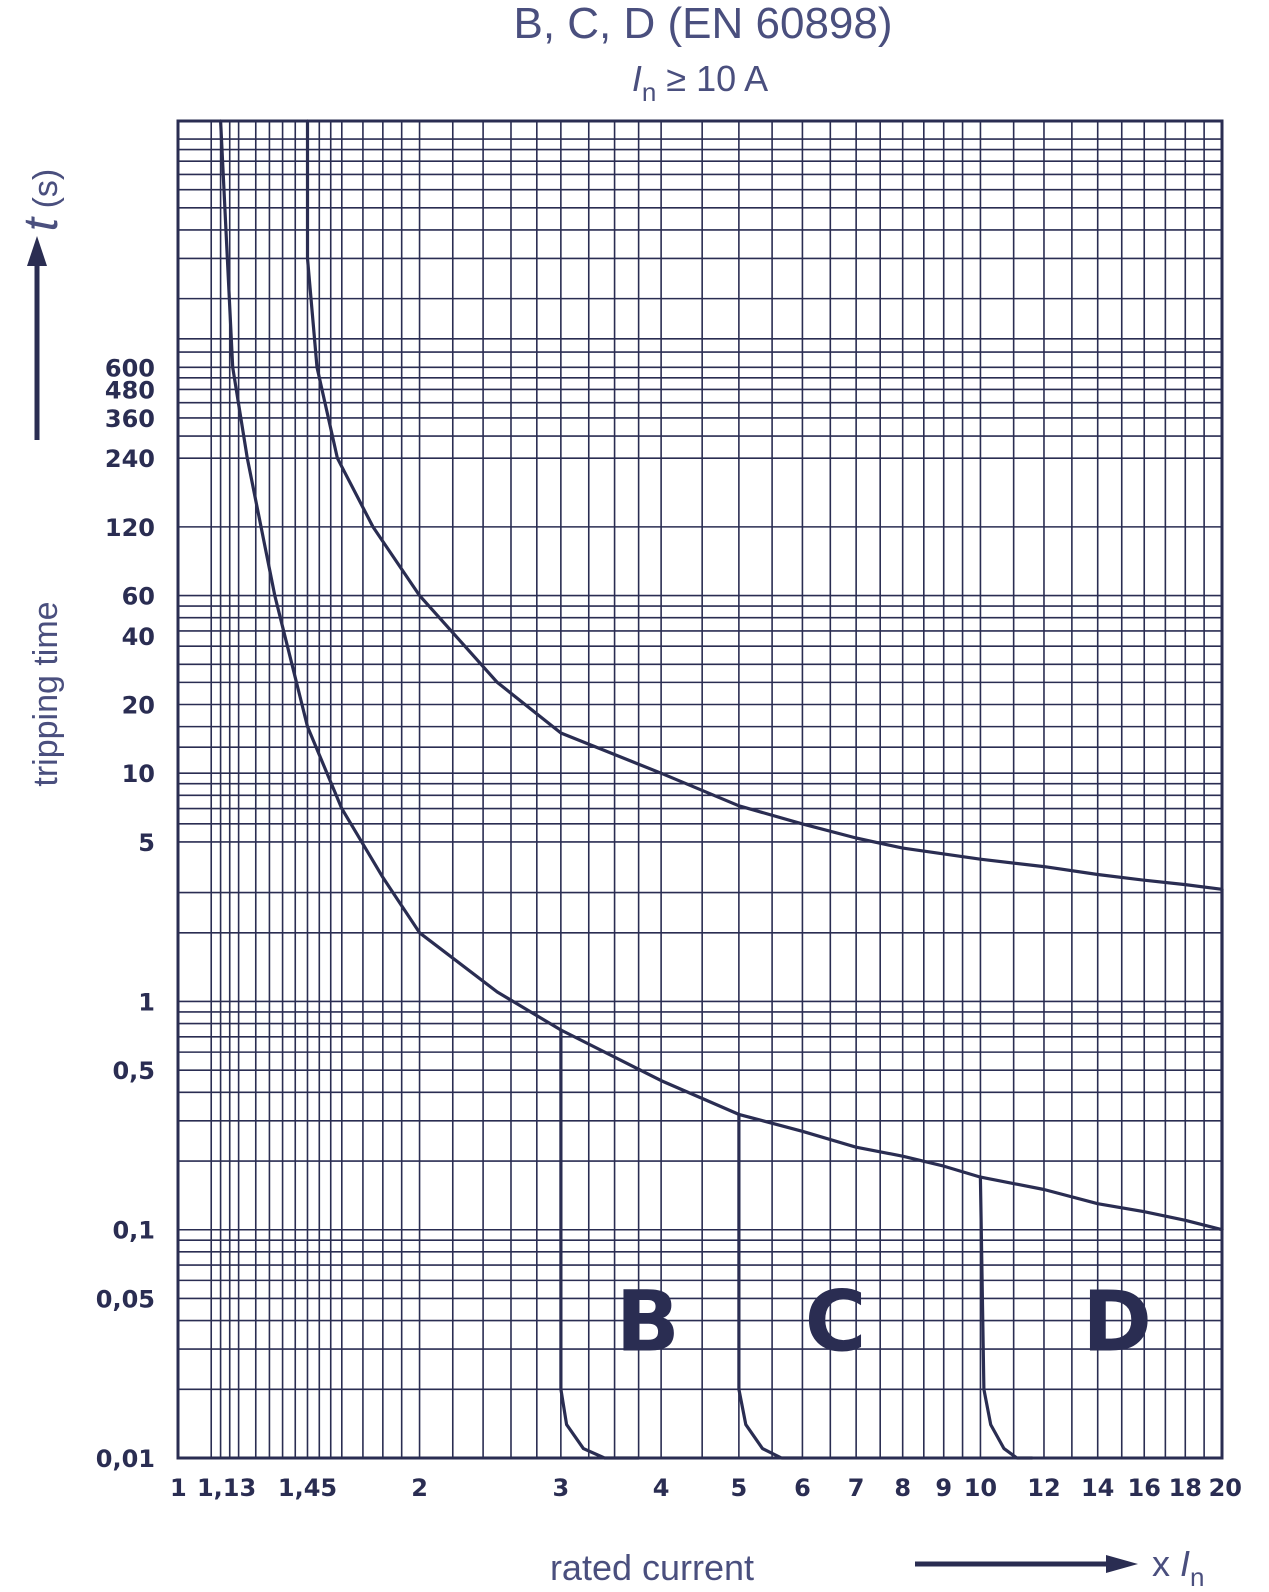 This screenshot has width=1269, height=1592. What do you see at coordinates (130, 390) in the screenshot?
I see `y-tick-label: 480` at bounding box center [130, 390].